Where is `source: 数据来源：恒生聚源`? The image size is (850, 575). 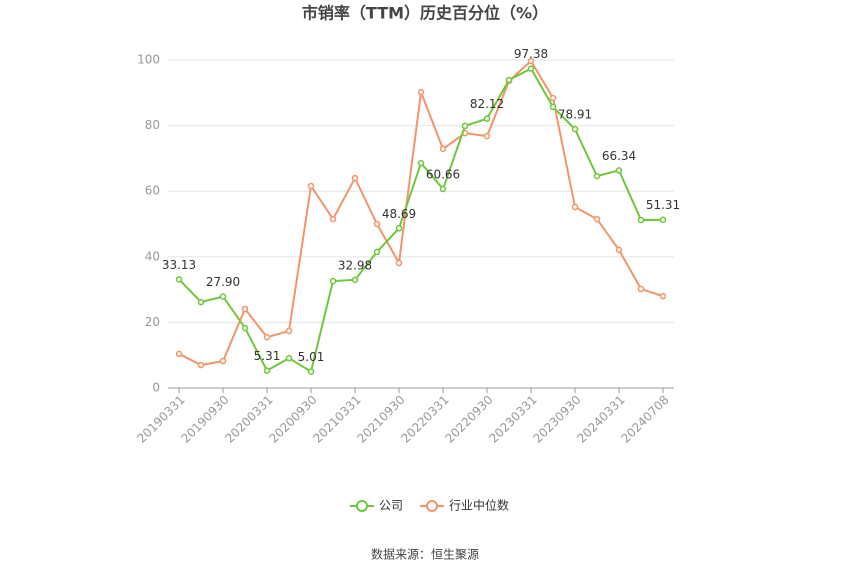
source: 数据来源：恒生聚源 is located at coordinates (425, 554).